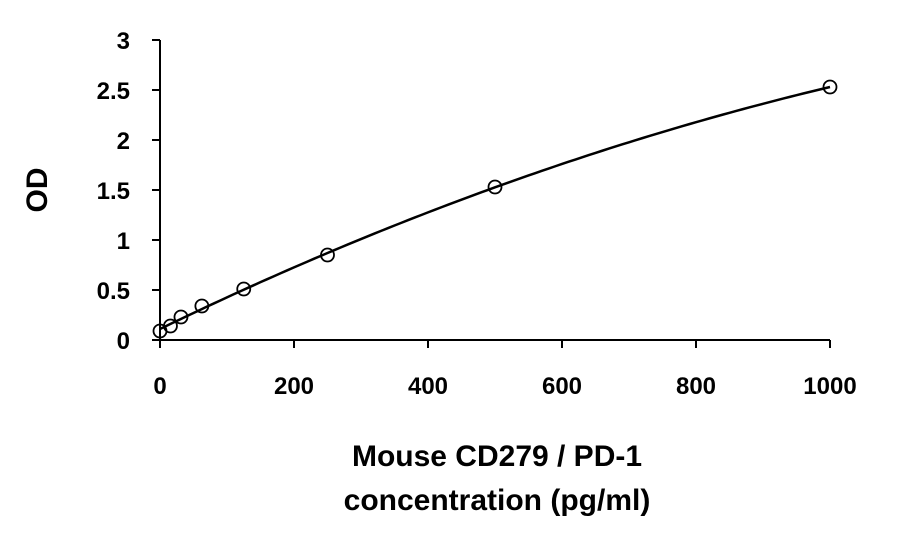 The image size is (901, 542). What do you see at coordinates (562, 386) in the screenshot?
I see `x-tick-label: 600` at bounding box center [562, 386].